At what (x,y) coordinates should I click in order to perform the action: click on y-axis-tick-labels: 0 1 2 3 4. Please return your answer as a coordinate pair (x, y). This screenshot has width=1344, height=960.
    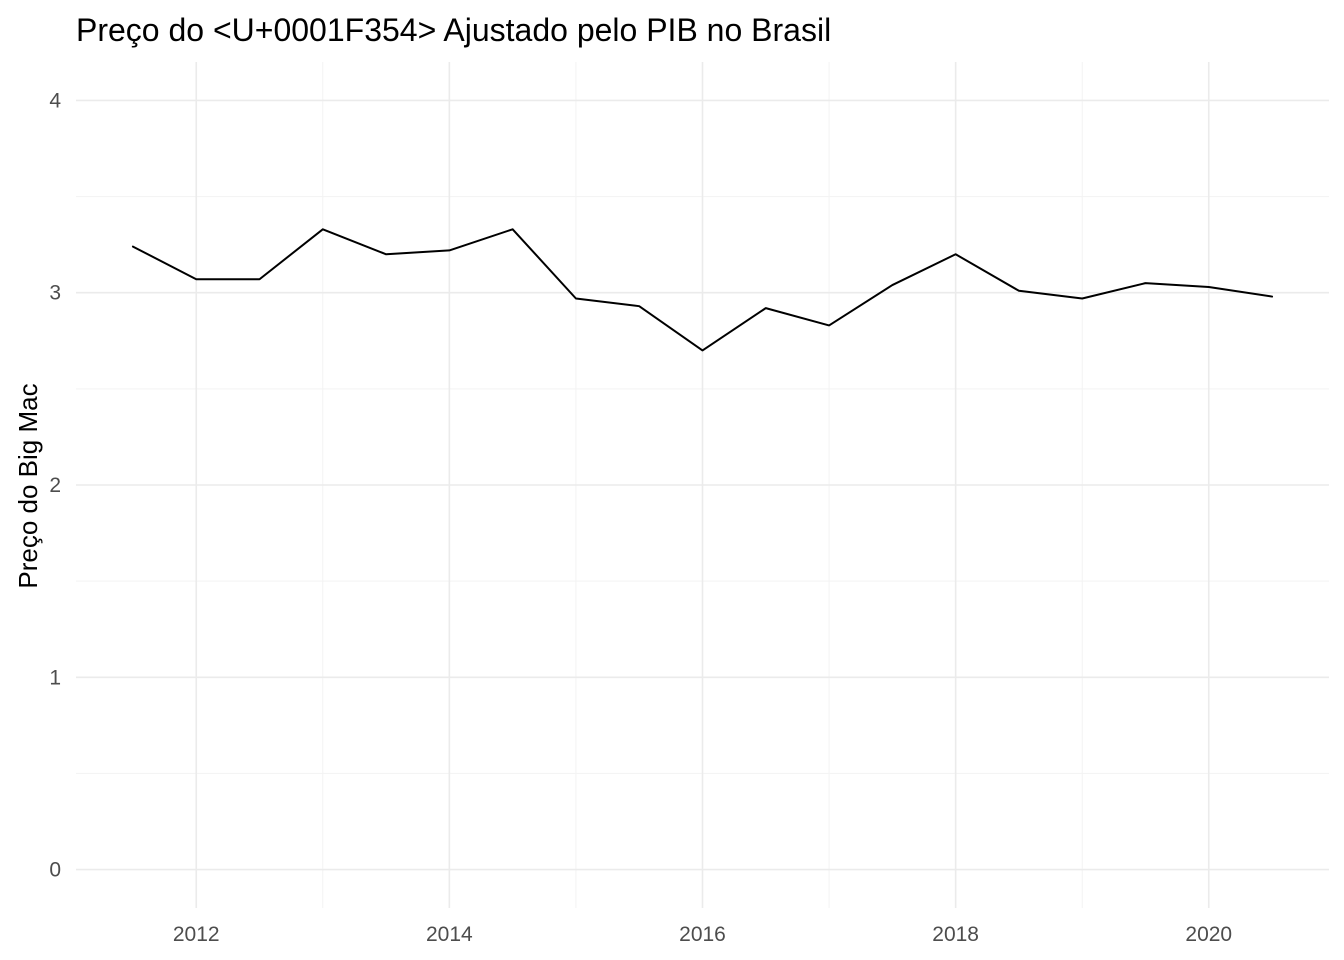
    Looking at the image, I should click on (55, 485).